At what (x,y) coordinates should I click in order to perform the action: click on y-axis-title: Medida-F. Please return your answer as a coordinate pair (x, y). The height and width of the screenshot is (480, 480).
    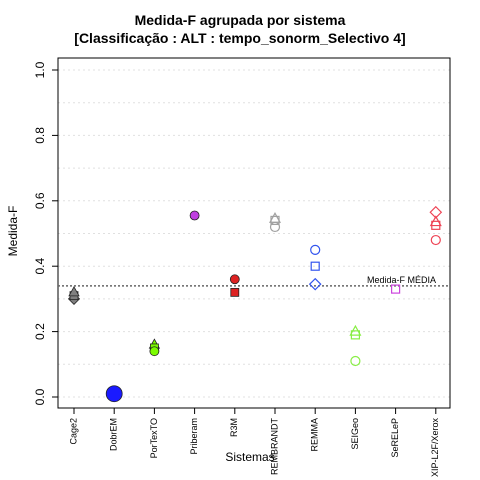
    Looking at the image, I should click on (13, 231).